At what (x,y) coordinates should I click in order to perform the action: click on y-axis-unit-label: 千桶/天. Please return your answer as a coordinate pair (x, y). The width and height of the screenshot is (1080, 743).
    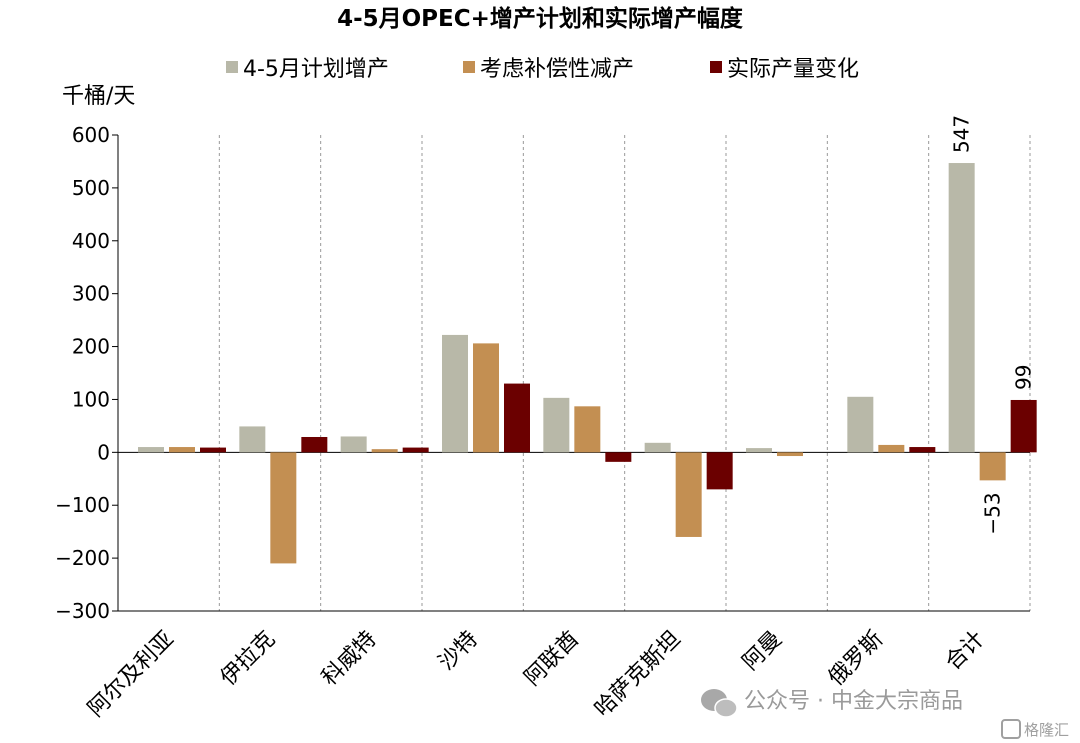
    Looking at the image, I should click on (98, 96).